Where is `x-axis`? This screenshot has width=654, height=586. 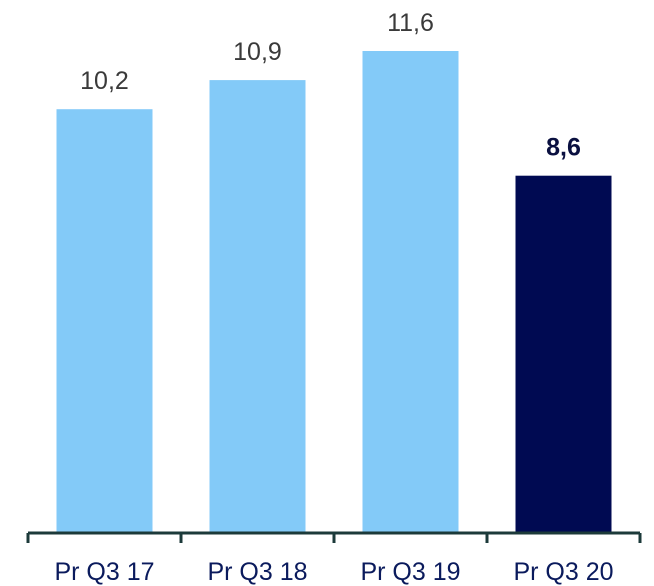
x-axis is located at coordinates (334, 537).